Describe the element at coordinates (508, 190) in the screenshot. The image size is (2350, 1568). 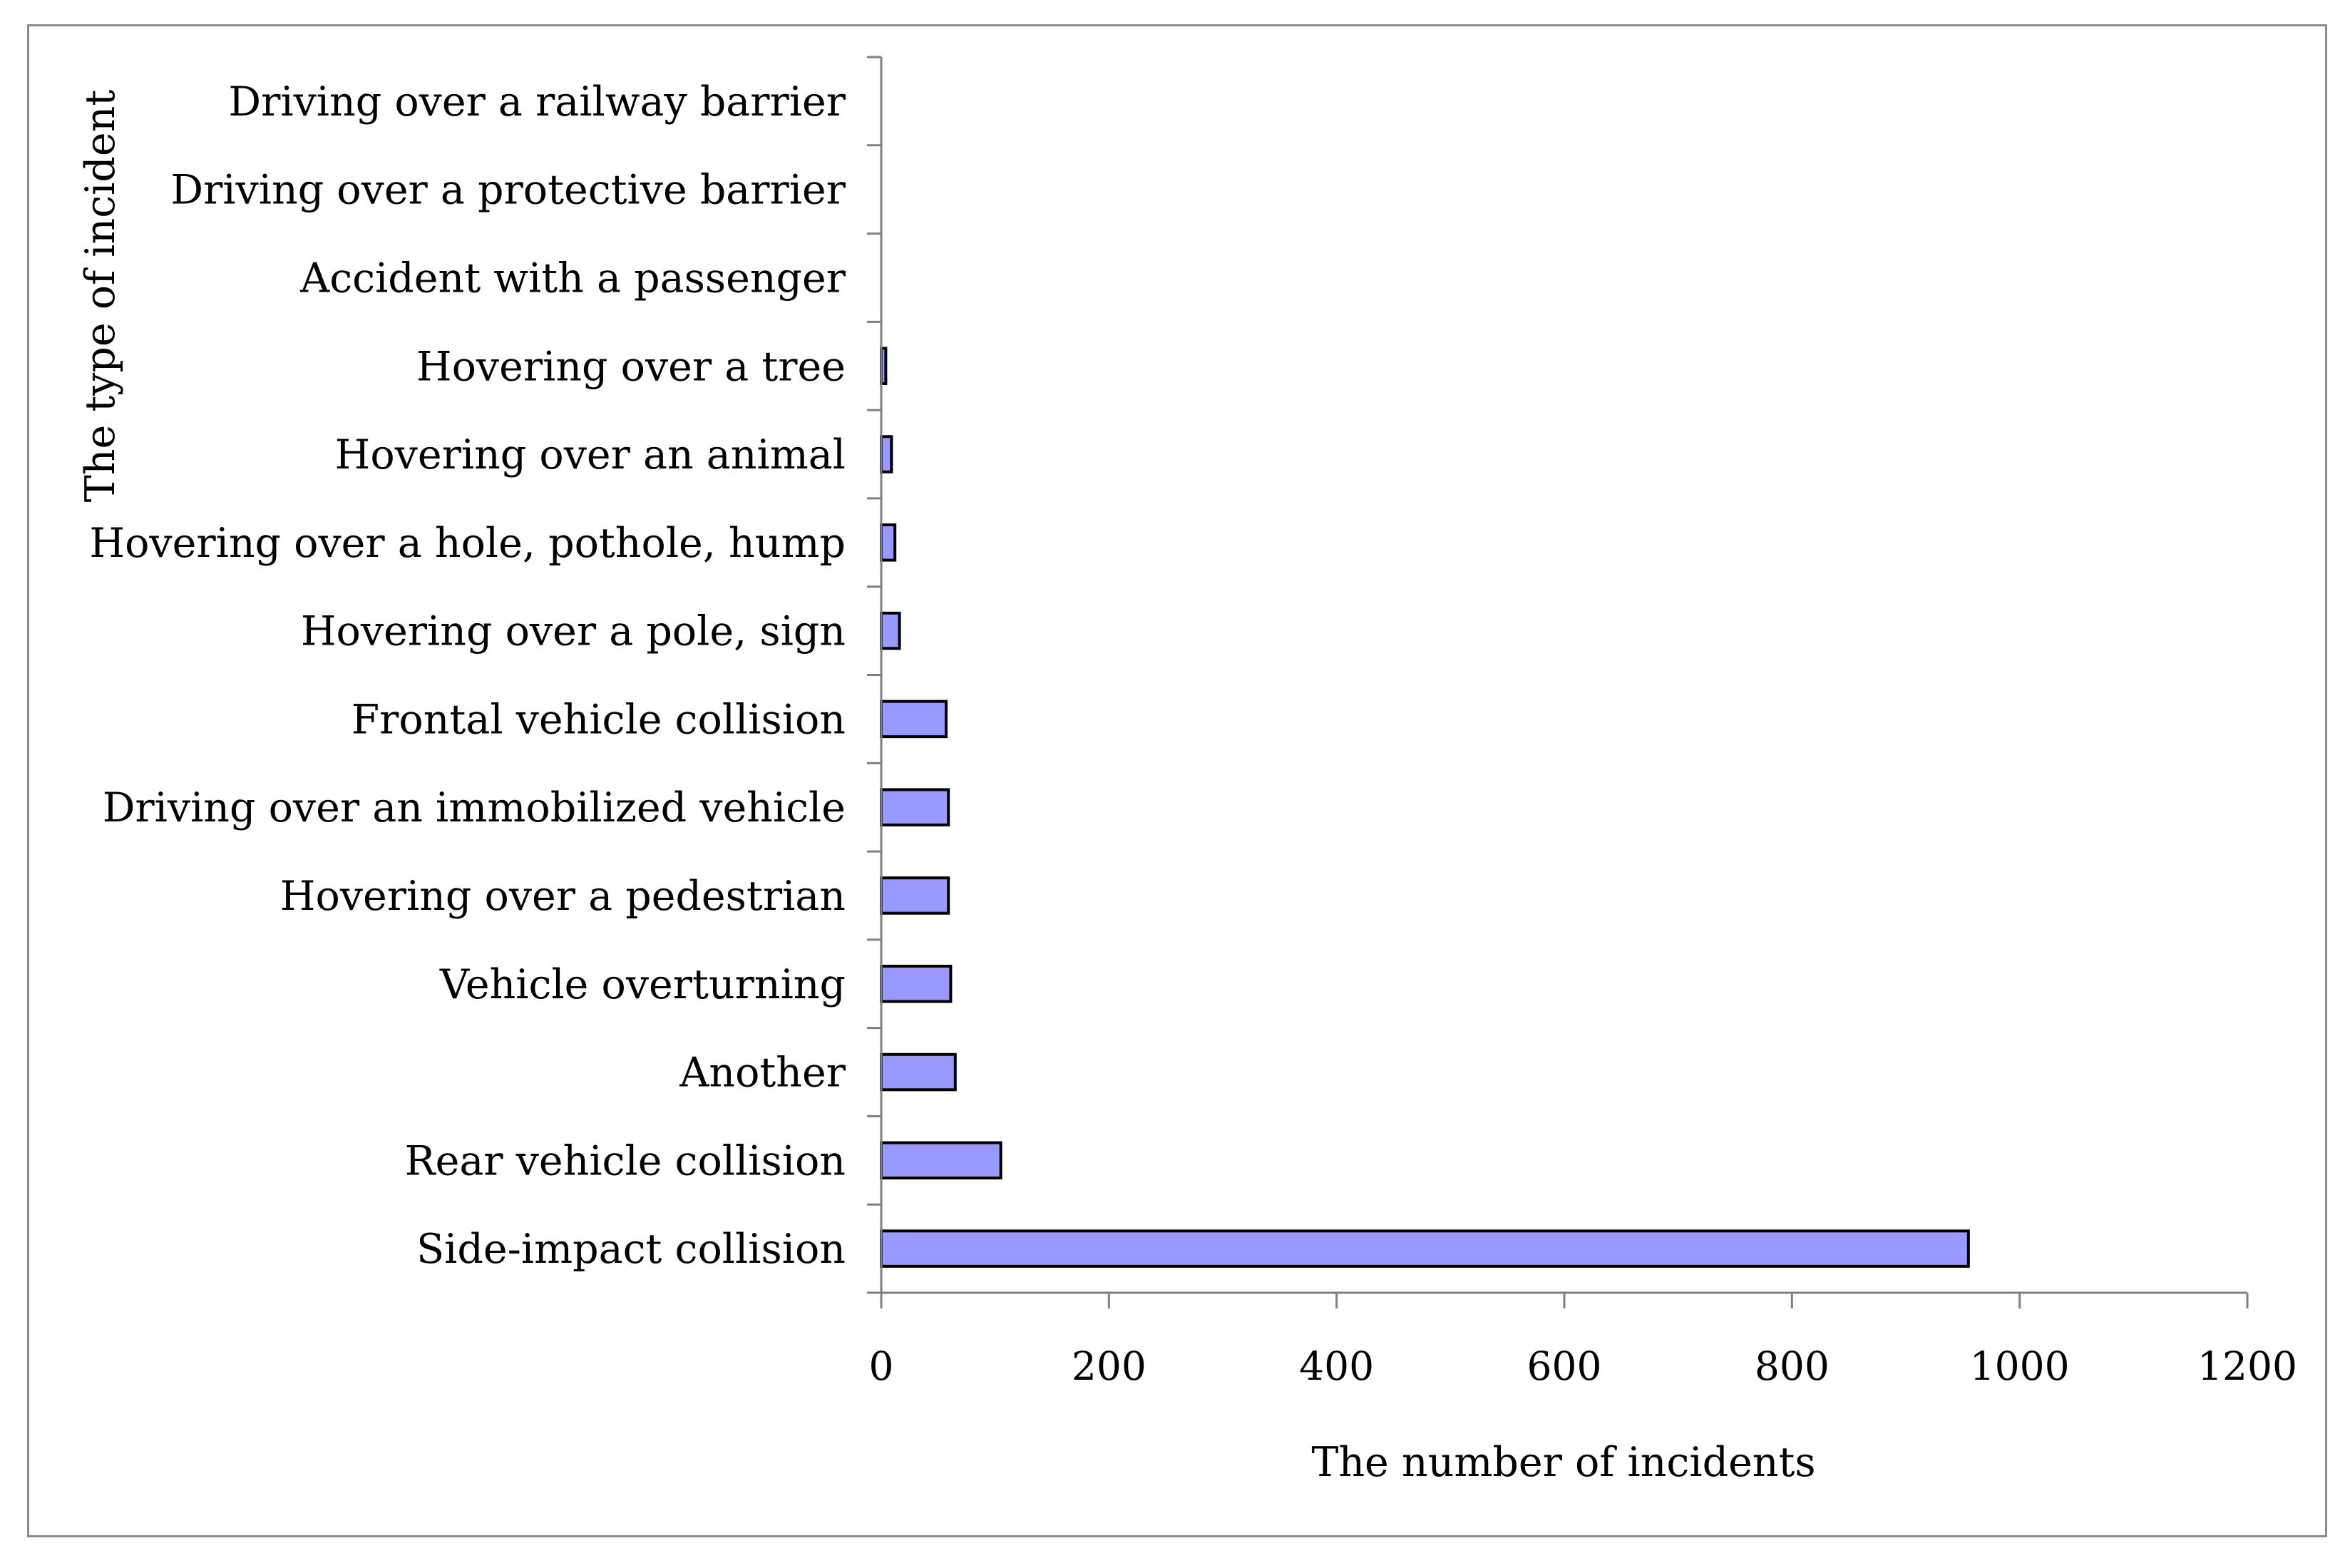
I see `category-label: Driving over a protective barrier` at that location.